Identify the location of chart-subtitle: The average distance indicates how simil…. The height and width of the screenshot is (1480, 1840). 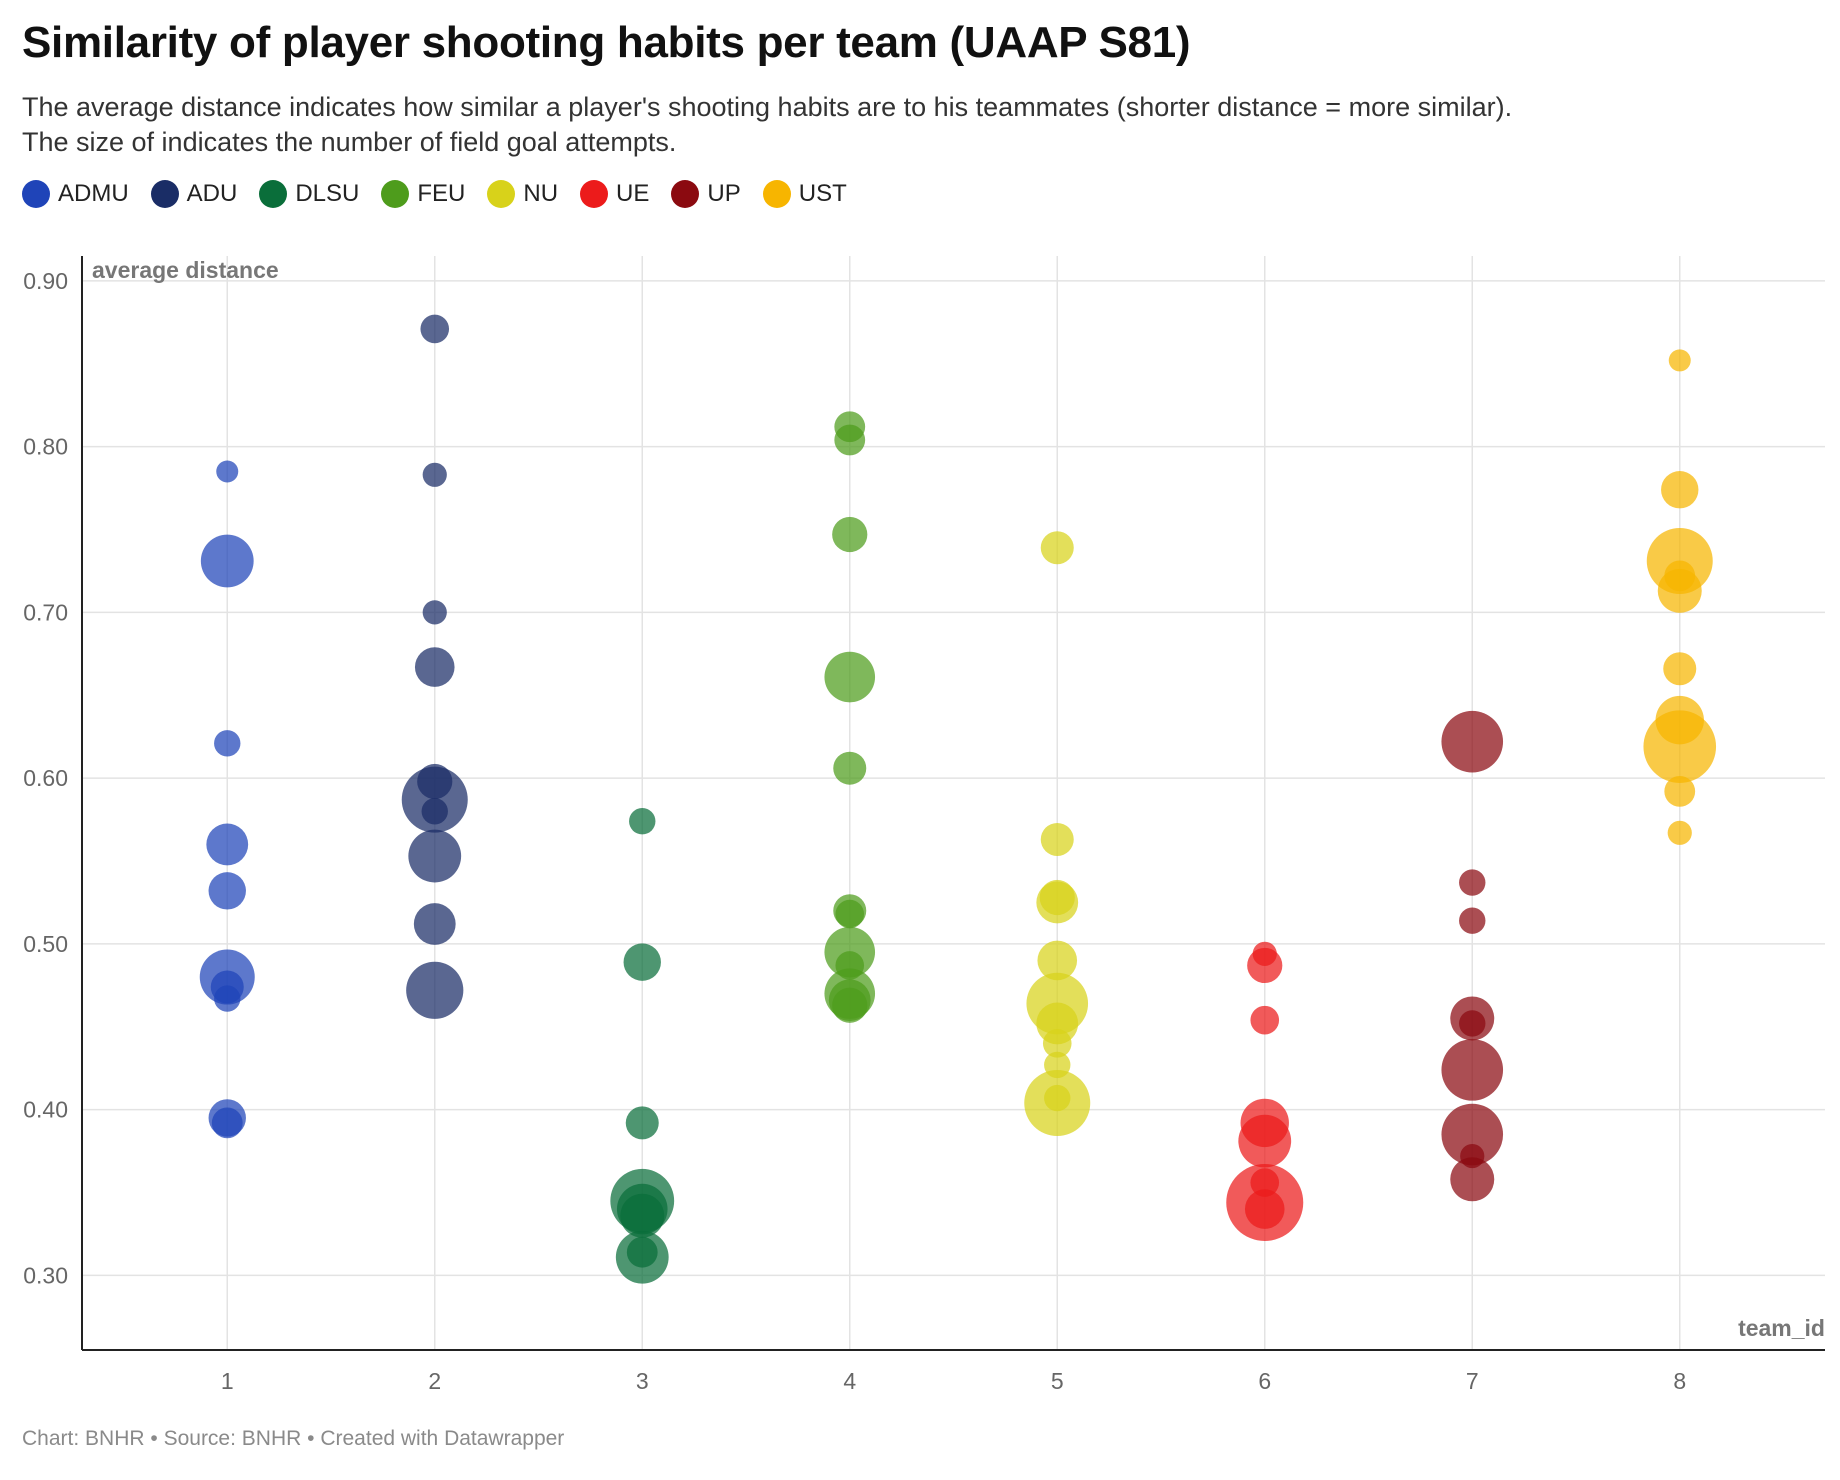
(912, 125).